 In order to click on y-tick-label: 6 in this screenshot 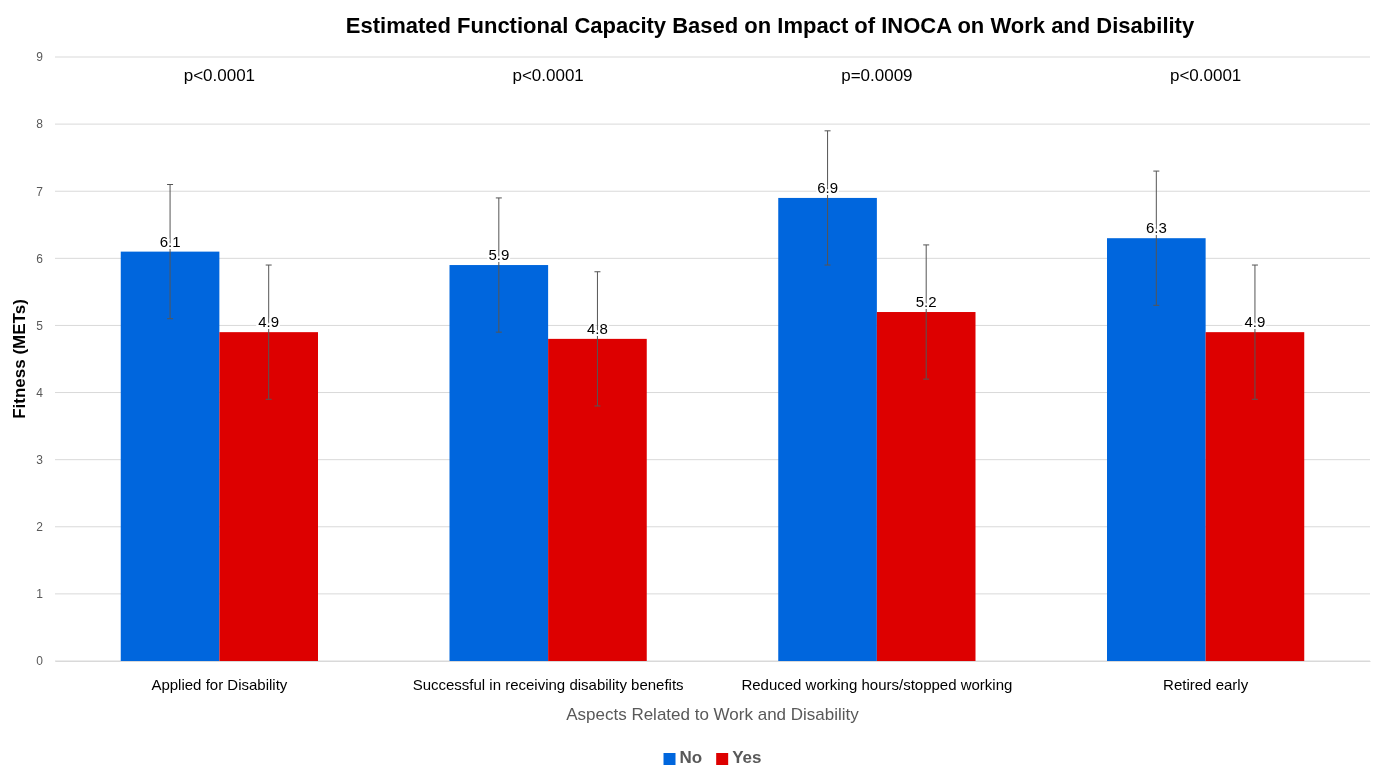, I will do `click(40, 258)`.